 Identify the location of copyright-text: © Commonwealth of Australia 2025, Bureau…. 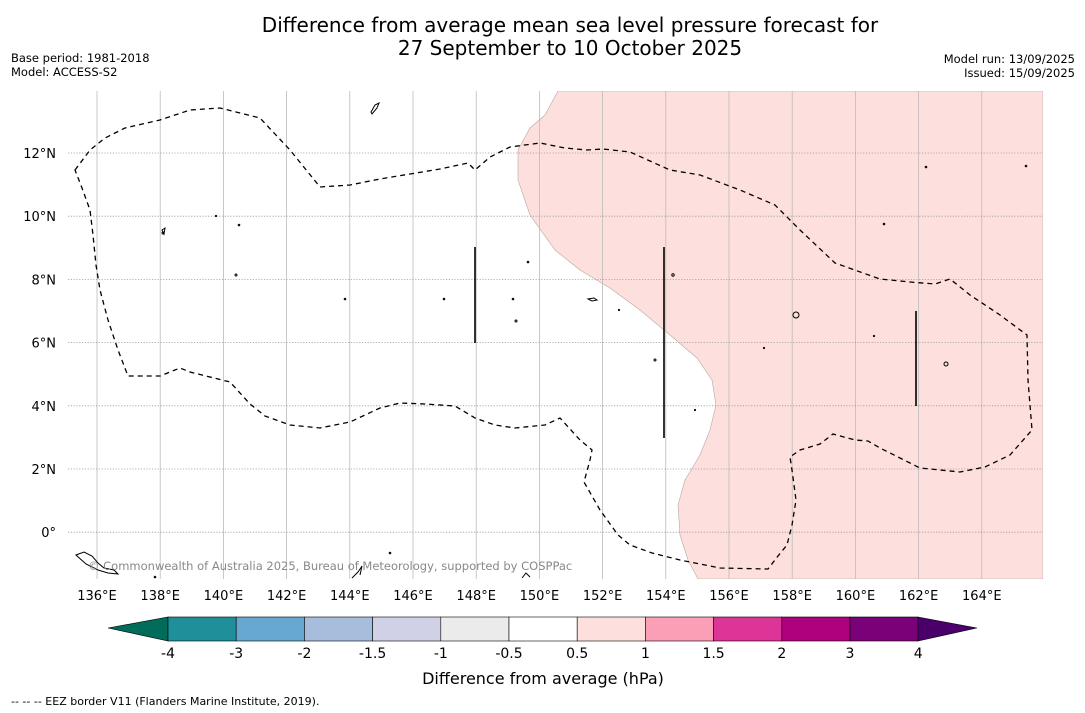
(330, 566).